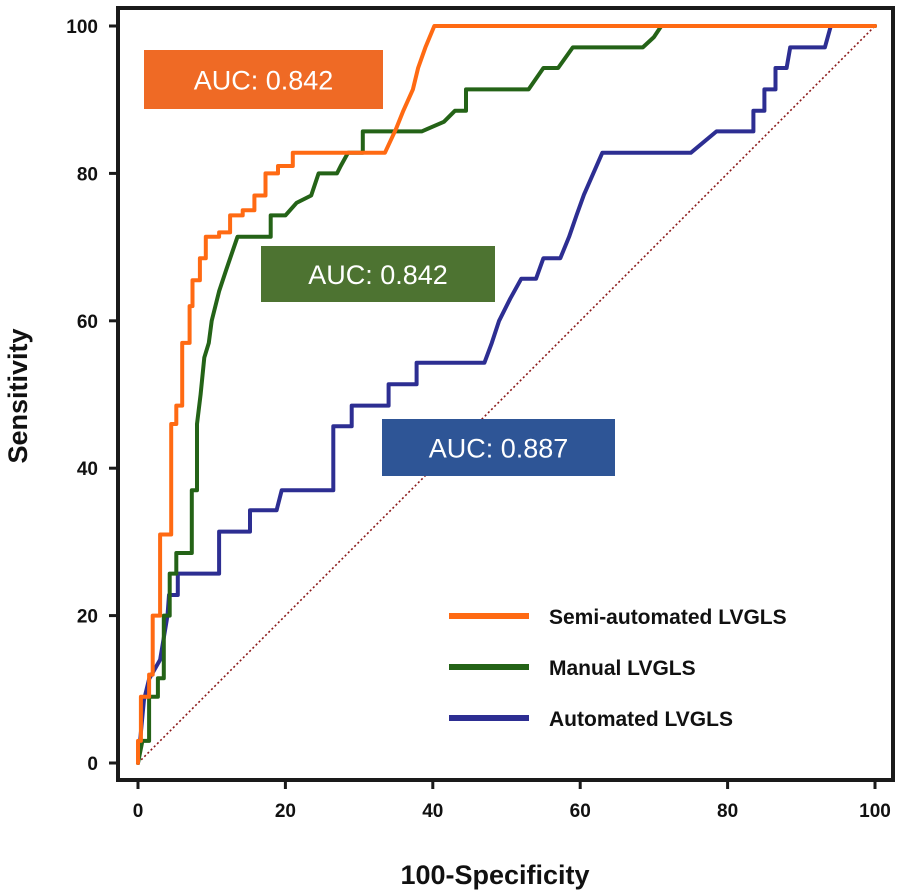 This screenshot has height=895, width=902. What do you see at coordinates (668, 617) in the screenshot?
I see `legend-label-semi-automated-lvgls: Semi-automated LVGLS` at bounding box center [668, 617].